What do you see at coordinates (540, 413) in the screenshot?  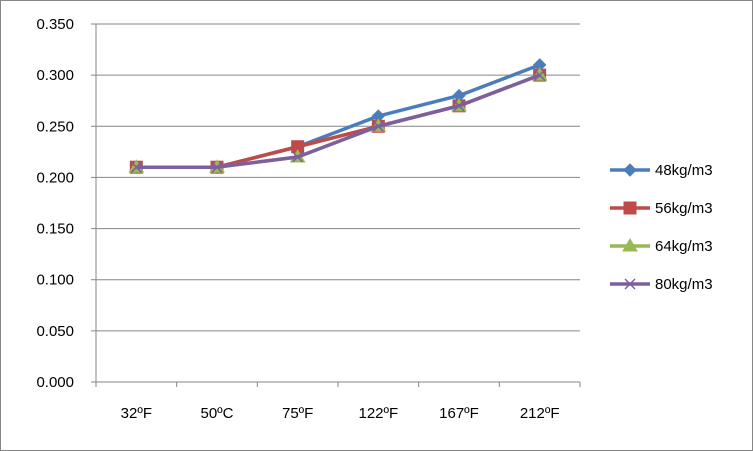 I see `x-tick-label: 212ºF` at bounding box center [540, 413].